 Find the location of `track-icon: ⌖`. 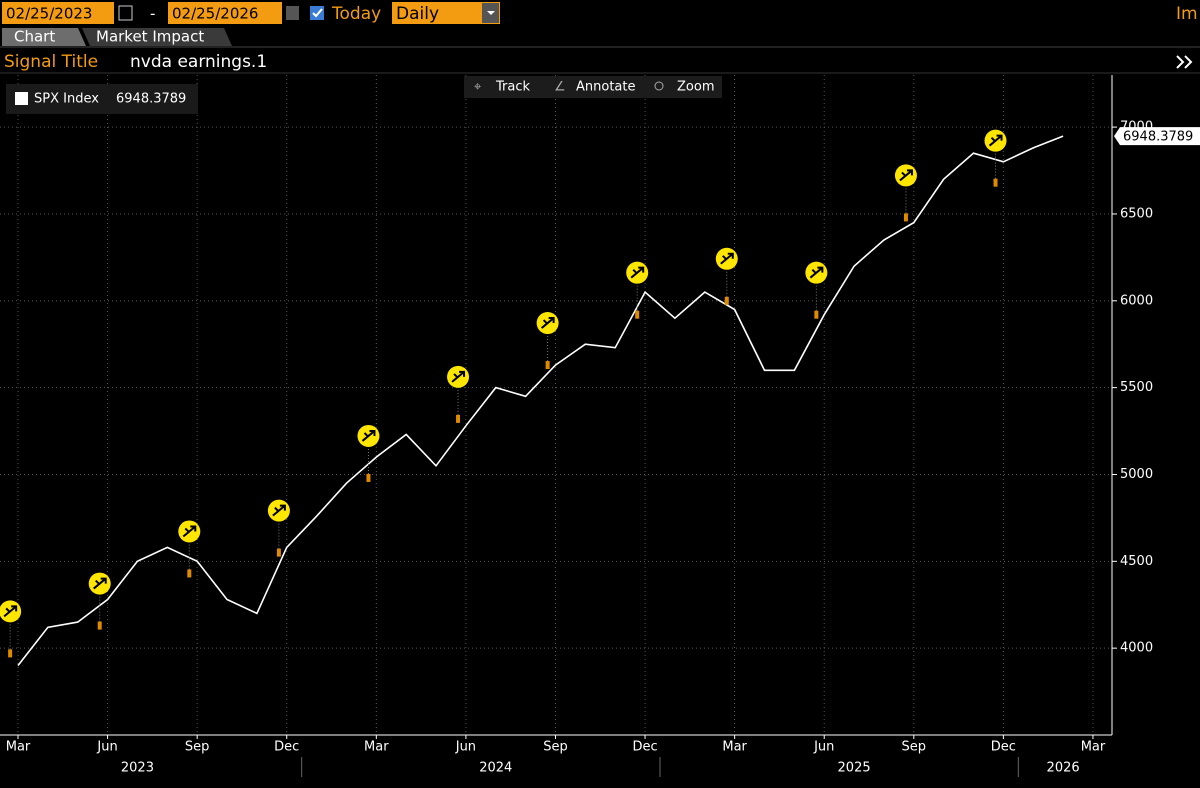

track-icon: ⌖ is located at coordinates (478, 87).